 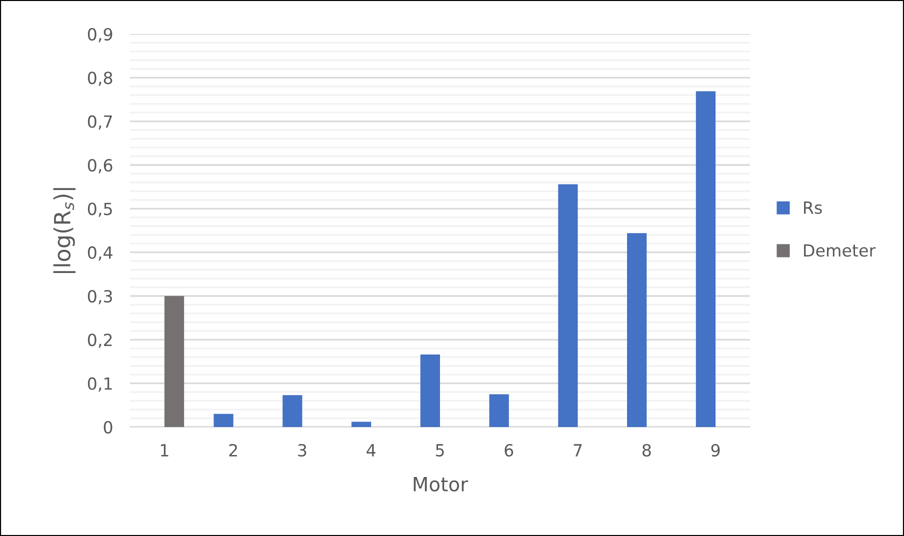 What do you see at coordinates (100, 341) in the screenshot?
I see `y-tick-label: 0,2` at bounding box center [100, 341].